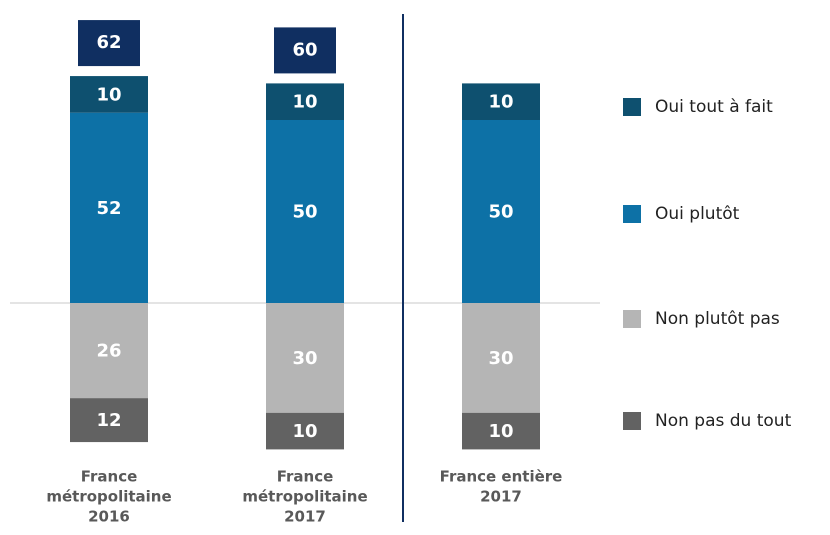  Describe the element at coordinates (501, 477) in the screenshot. I see `category-label: France entière` at that location.